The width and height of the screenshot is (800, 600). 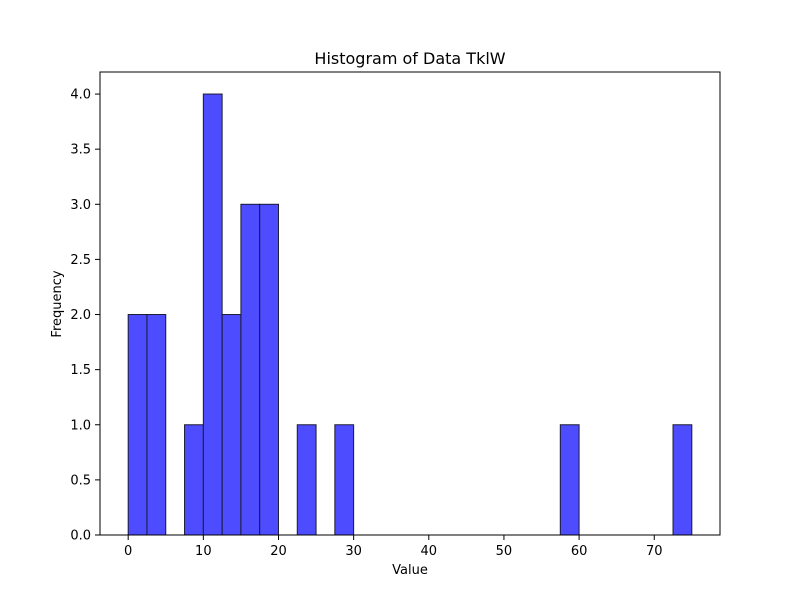 I want to click on x-tick-label: 20, so click(x=278, y=551).